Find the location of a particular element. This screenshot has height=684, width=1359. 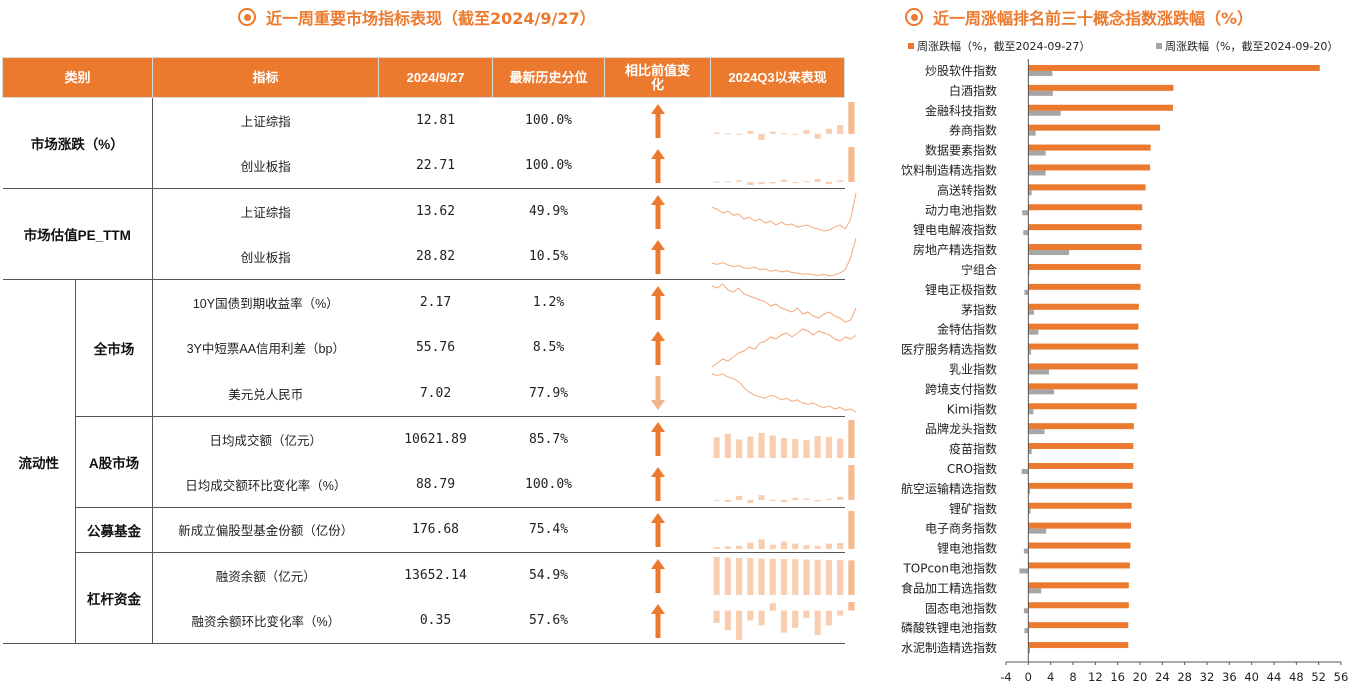

value-cell: 88.79 is located at coordinates (435, 484).